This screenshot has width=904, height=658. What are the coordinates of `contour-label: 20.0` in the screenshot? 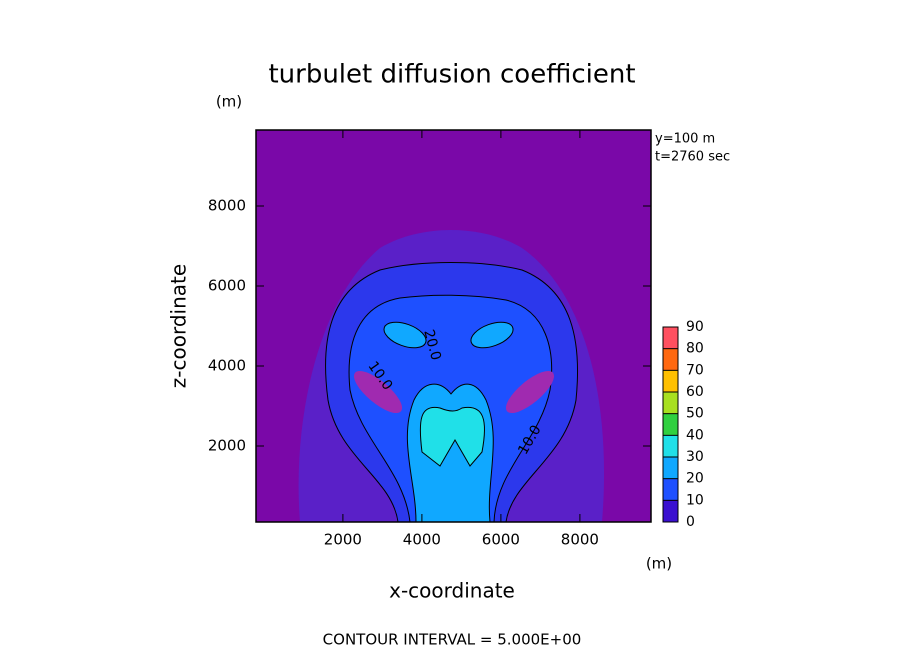 It's located at (432, 345).